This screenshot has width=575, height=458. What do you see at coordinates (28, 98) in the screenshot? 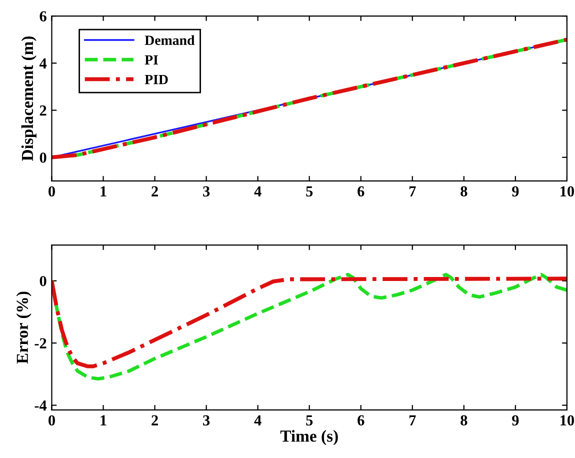
I see `y-axis-title: Displacement (m)` at bounding box center [28, 98].